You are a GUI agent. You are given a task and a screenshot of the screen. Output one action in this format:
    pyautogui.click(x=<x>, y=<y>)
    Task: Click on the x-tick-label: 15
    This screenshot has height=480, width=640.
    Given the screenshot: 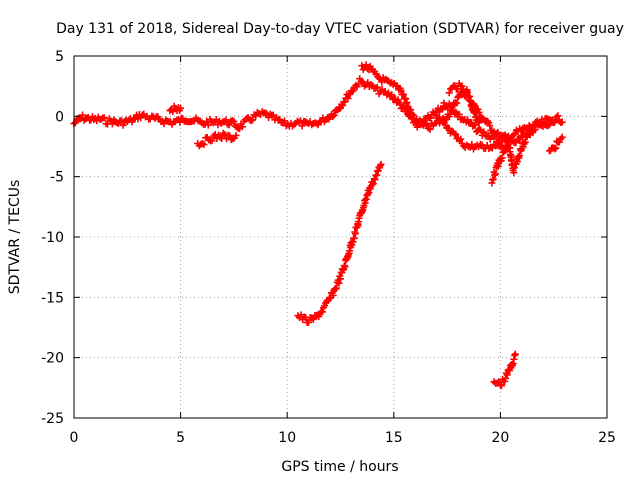 What is the action you would take?
    pyautogui.click(x=394, y=438)
    